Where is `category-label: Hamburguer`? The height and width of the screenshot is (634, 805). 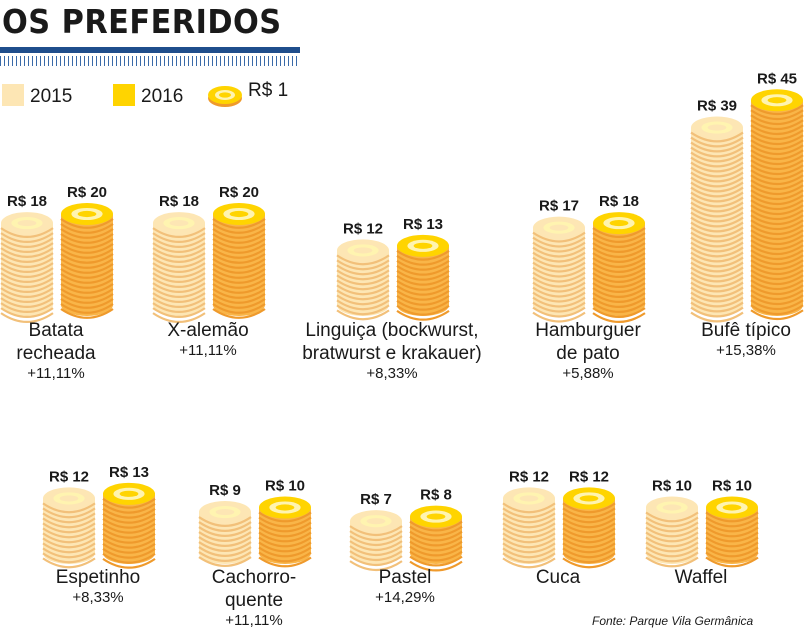
category-label: Hamburguer is located at coordinates (588, 330).